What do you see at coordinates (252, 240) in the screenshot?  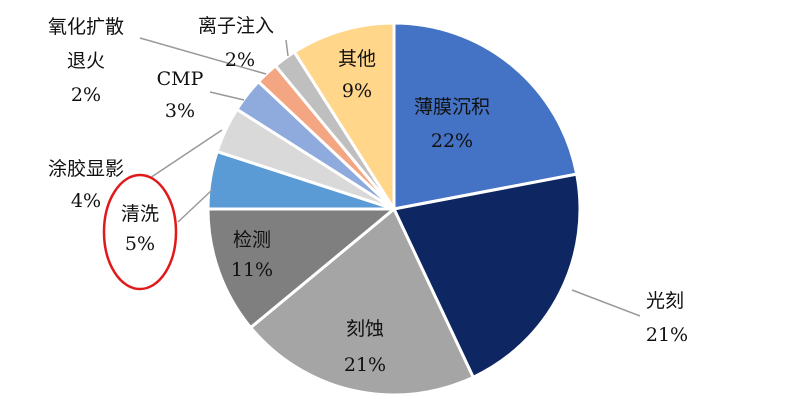 I see `category-label: 检测` at bounding box center [252, 240].